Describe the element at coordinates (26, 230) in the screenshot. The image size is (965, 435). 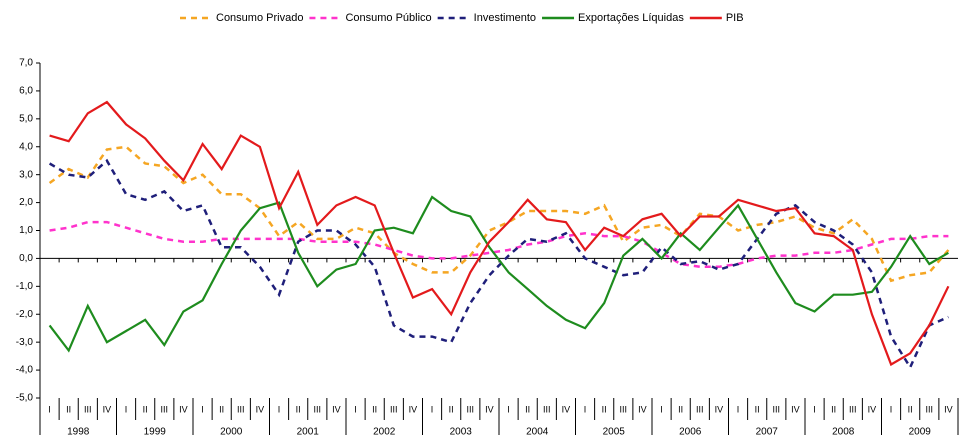
I see `y-tick-label: 1,0` at that location.